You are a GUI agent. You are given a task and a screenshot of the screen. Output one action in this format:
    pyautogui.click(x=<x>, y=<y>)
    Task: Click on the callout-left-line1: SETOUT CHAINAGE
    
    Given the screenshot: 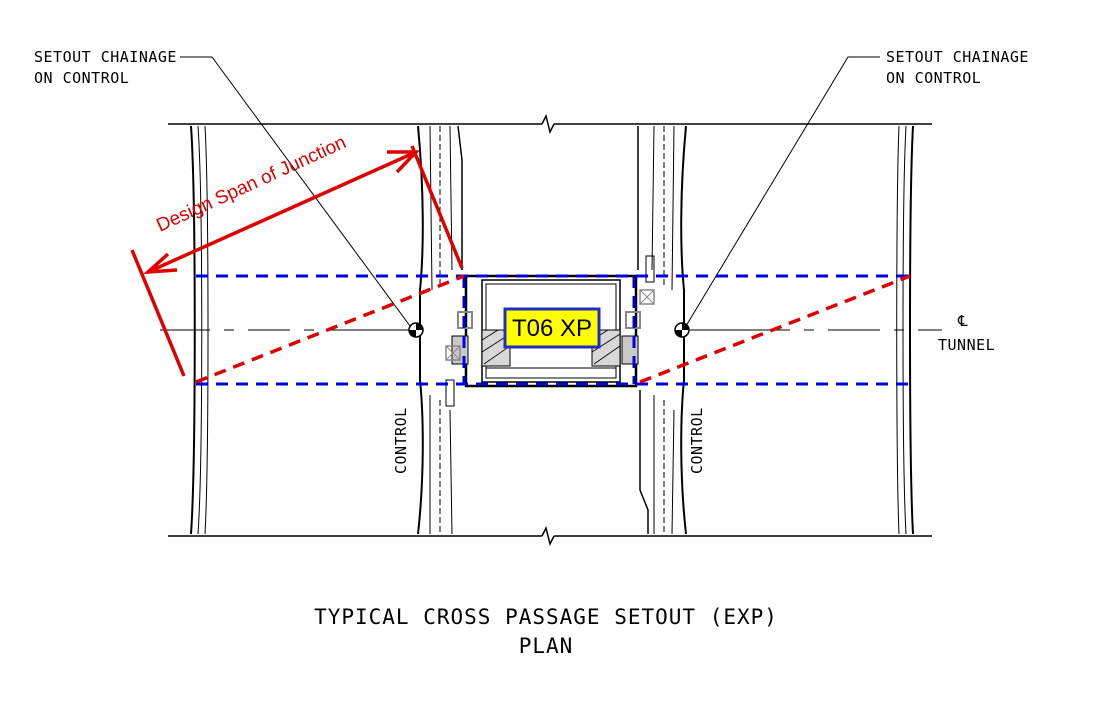 What is the action you would take?
    pyautogui.click(x=105, y=57)
    